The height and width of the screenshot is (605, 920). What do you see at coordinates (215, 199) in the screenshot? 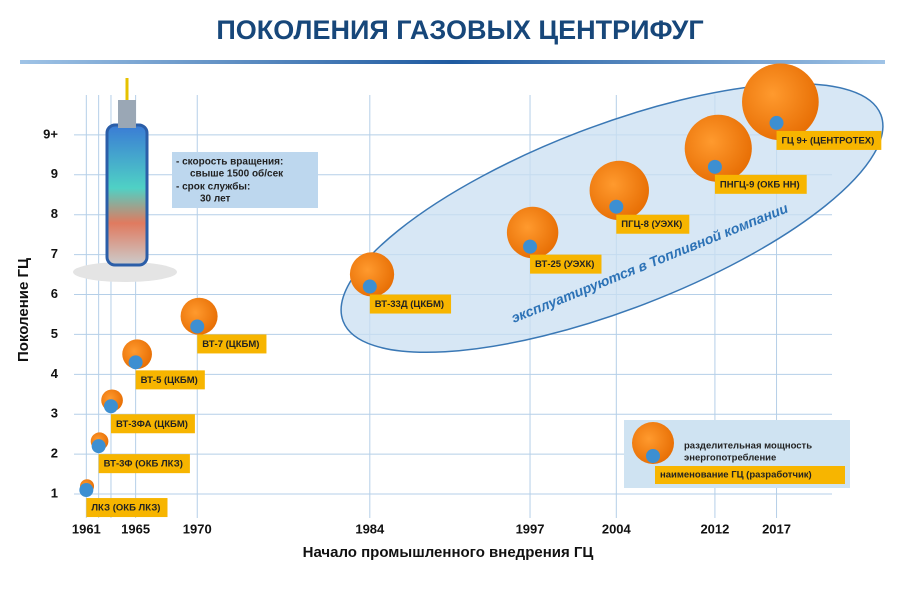
I see `info-text: 30 лет` at bounding box center [215, 199].